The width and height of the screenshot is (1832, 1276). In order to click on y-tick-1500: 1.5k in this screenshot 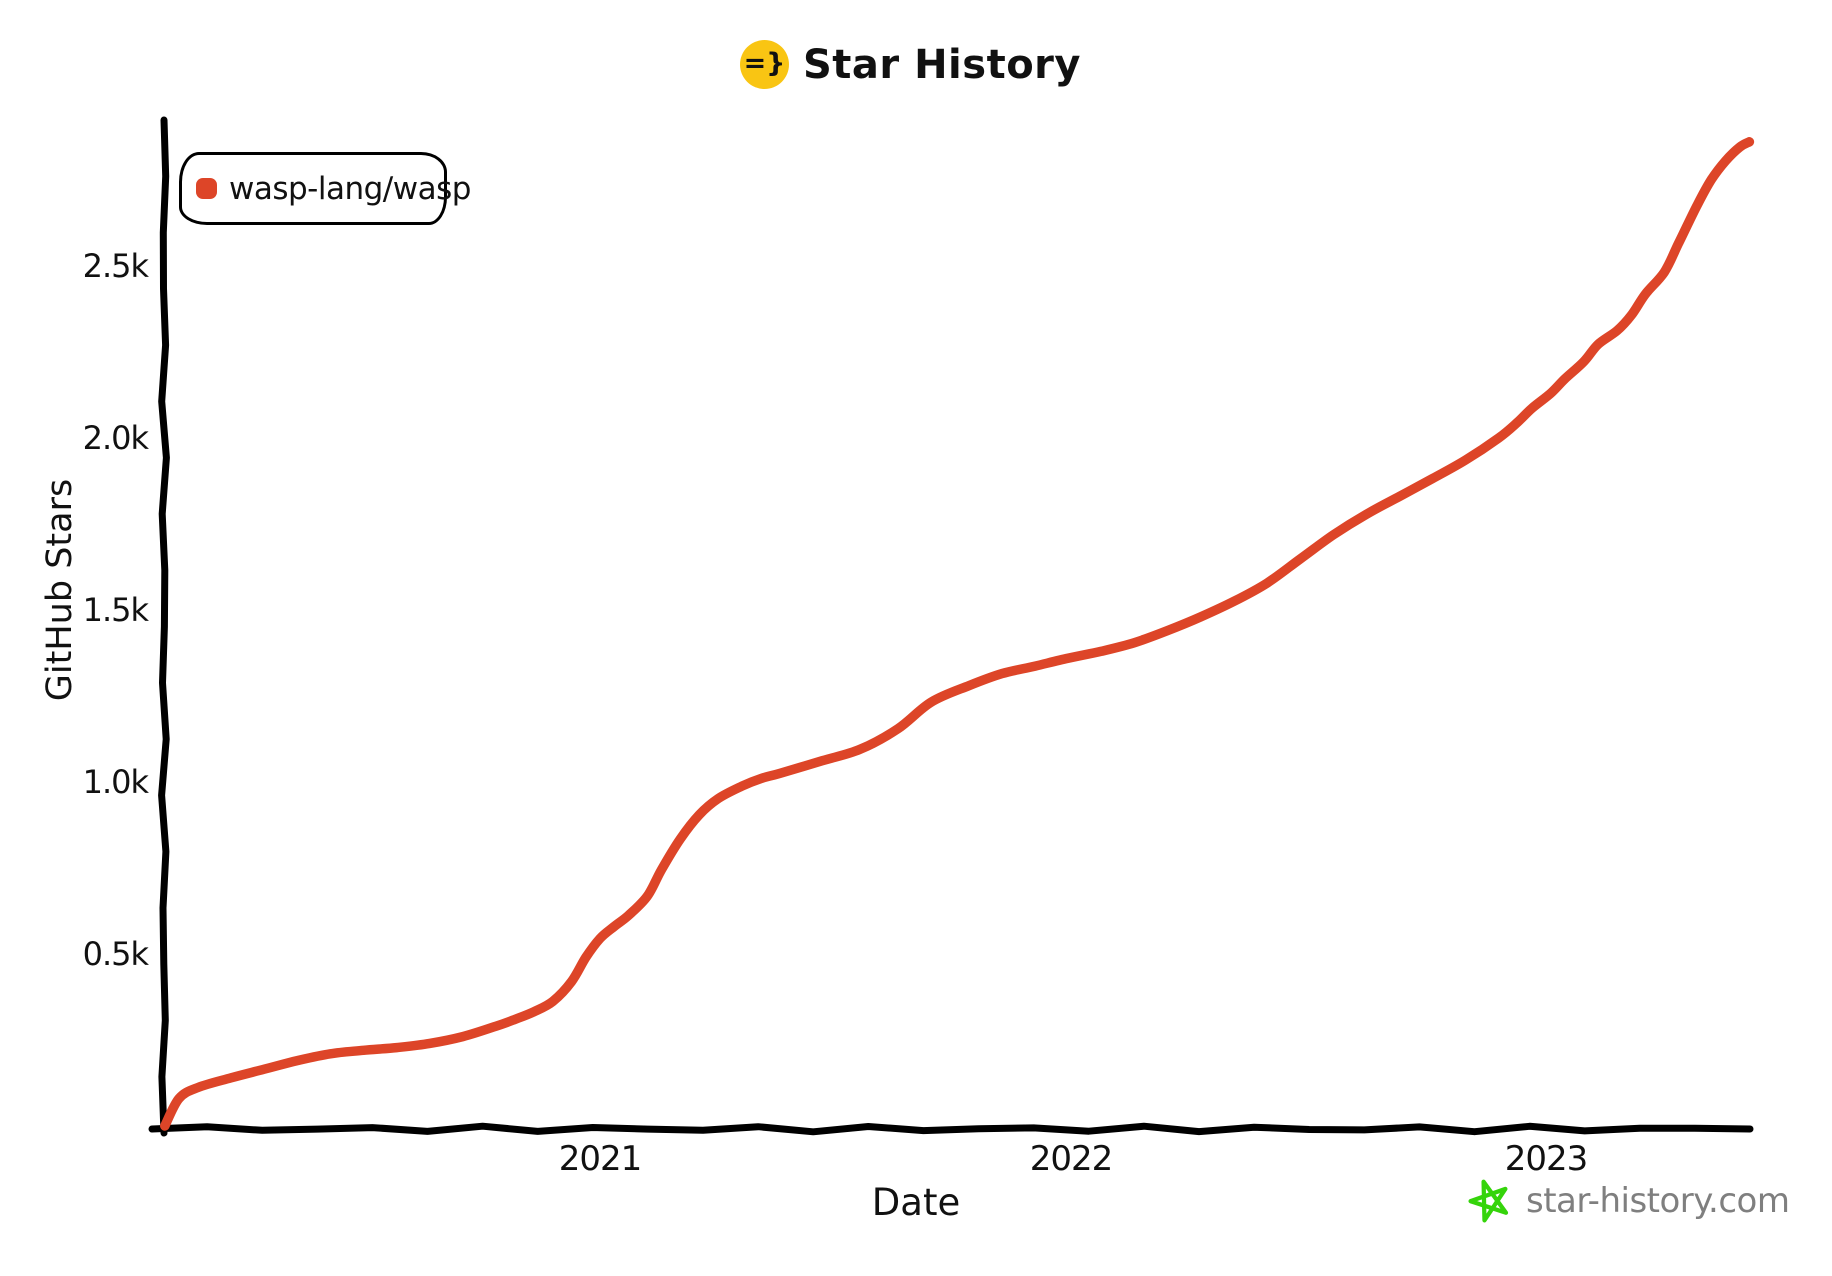, I will do `click(115, 610)`.